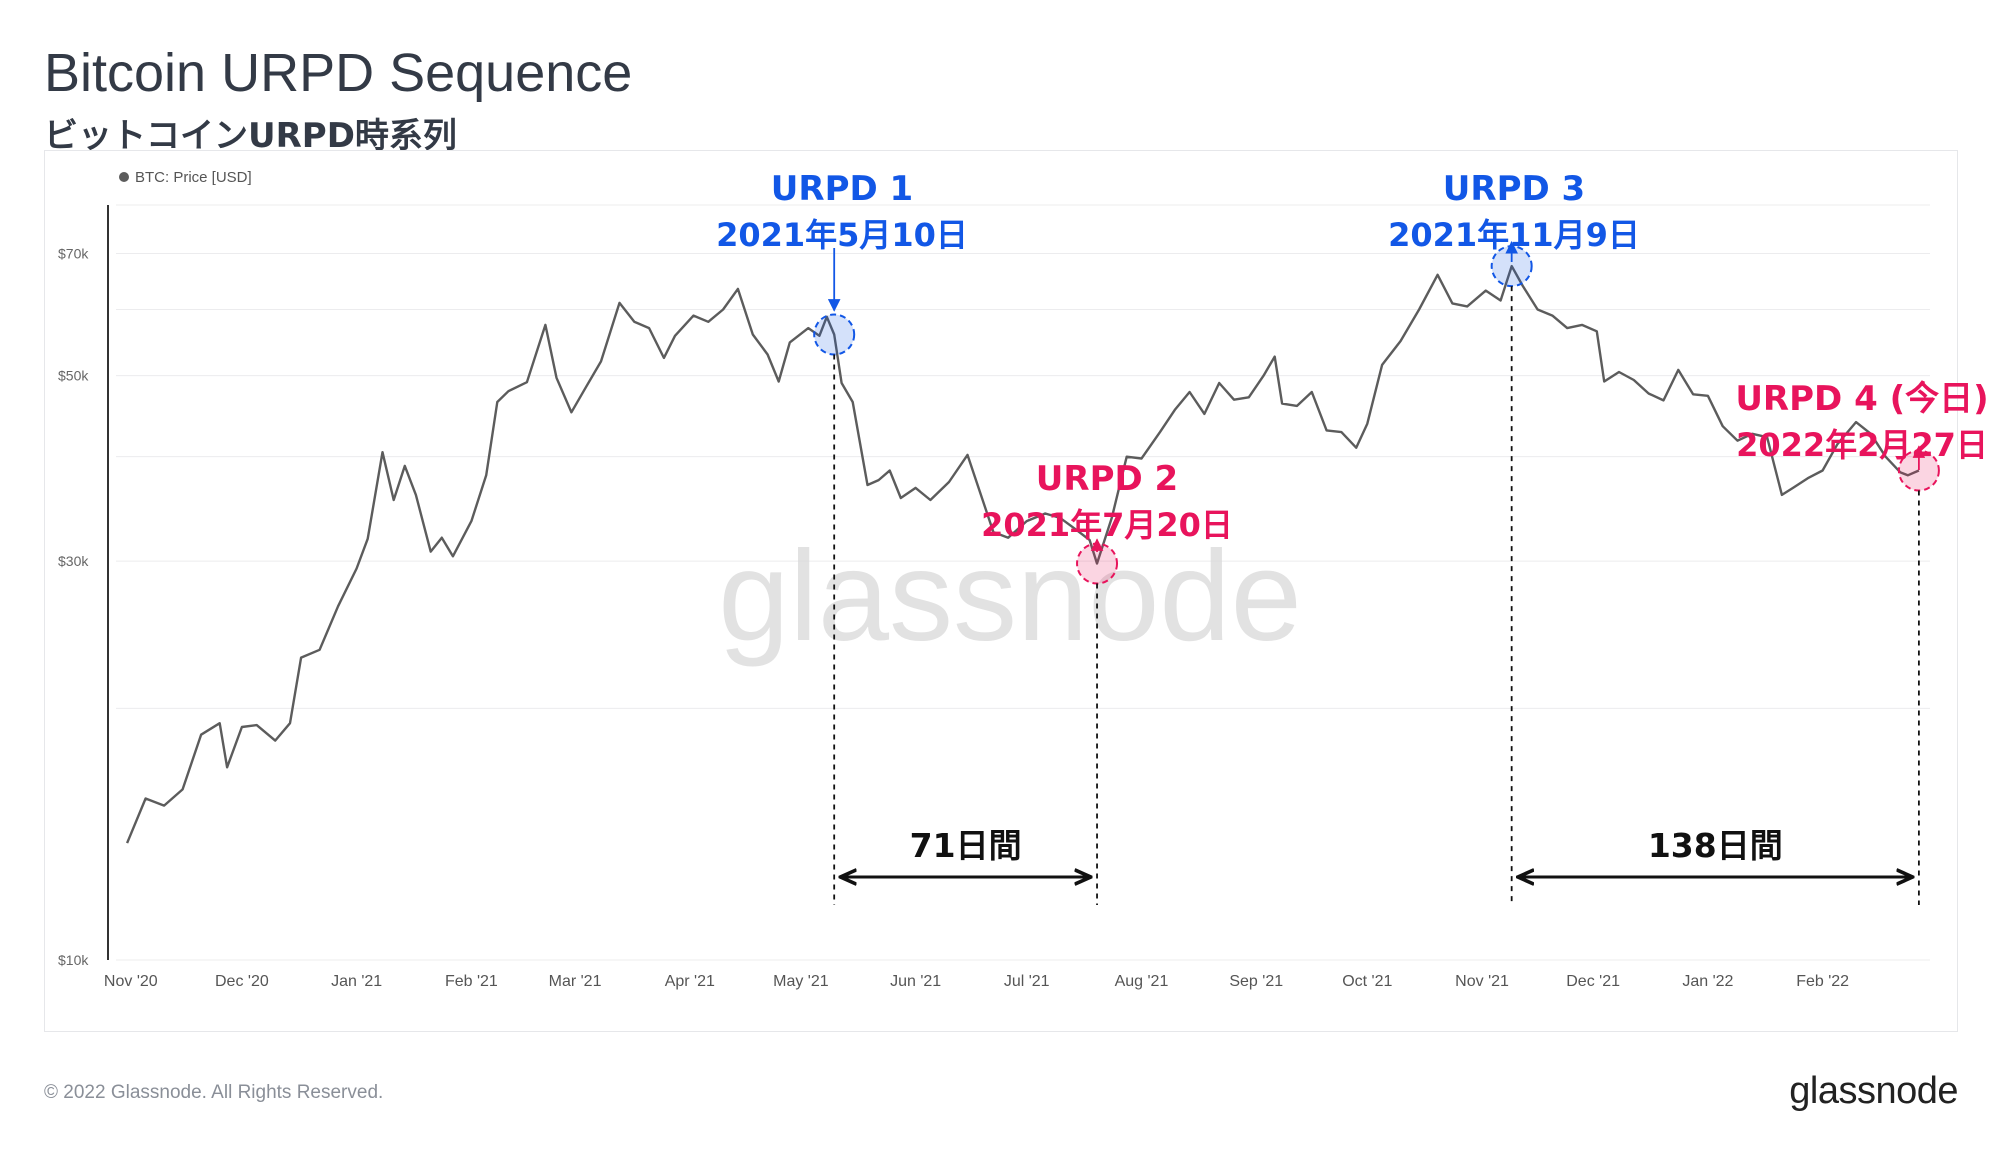 Image resolution: width=2000 pixels, height=1152 pixels. I want to click on glassnode-logo: glassnode, so click(1873, 1091).